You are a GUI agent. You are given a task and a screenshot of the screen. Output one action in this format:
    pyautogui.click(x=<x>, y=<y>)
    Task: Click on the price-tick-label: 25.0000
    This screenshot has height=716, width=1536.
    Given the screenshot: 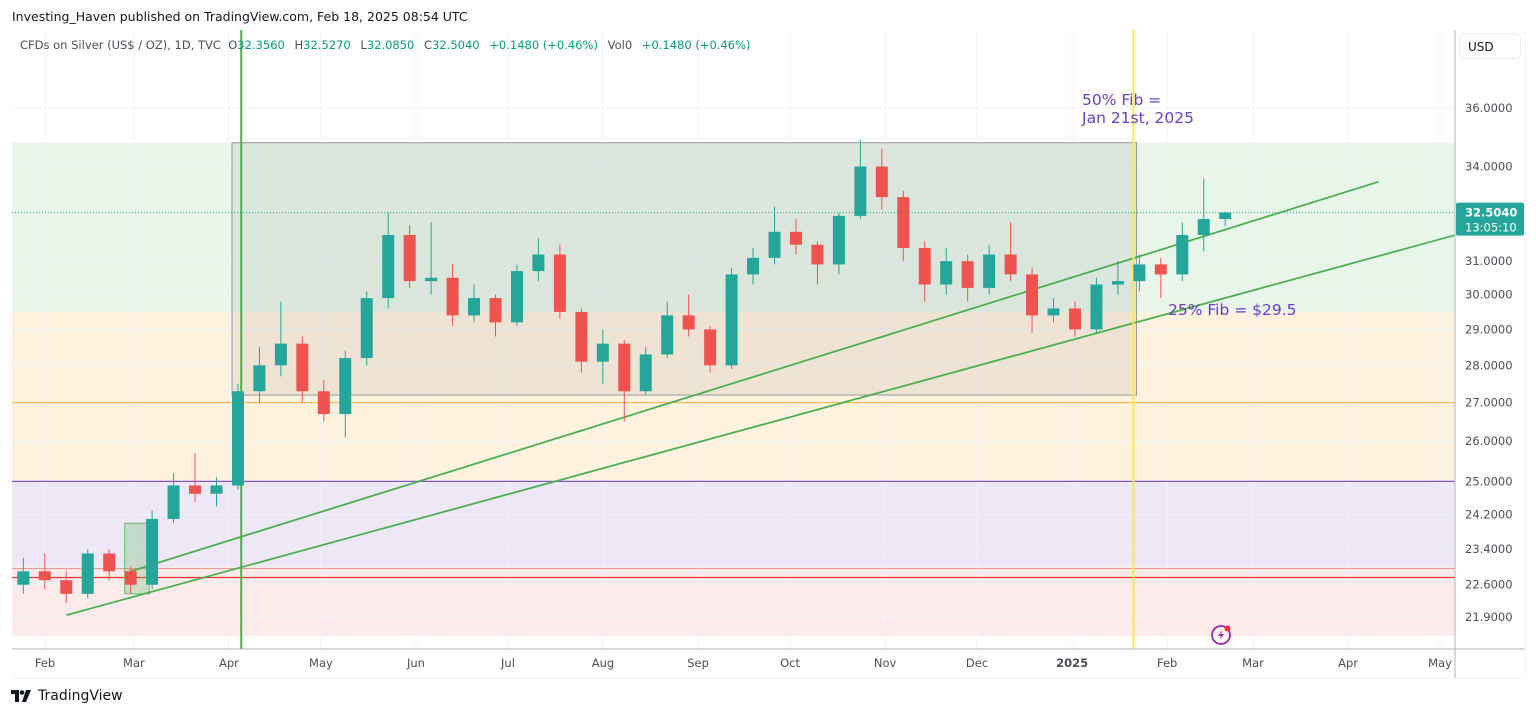 What is the action you would take?
    pyautogui.click(x=1489, y=481)
    